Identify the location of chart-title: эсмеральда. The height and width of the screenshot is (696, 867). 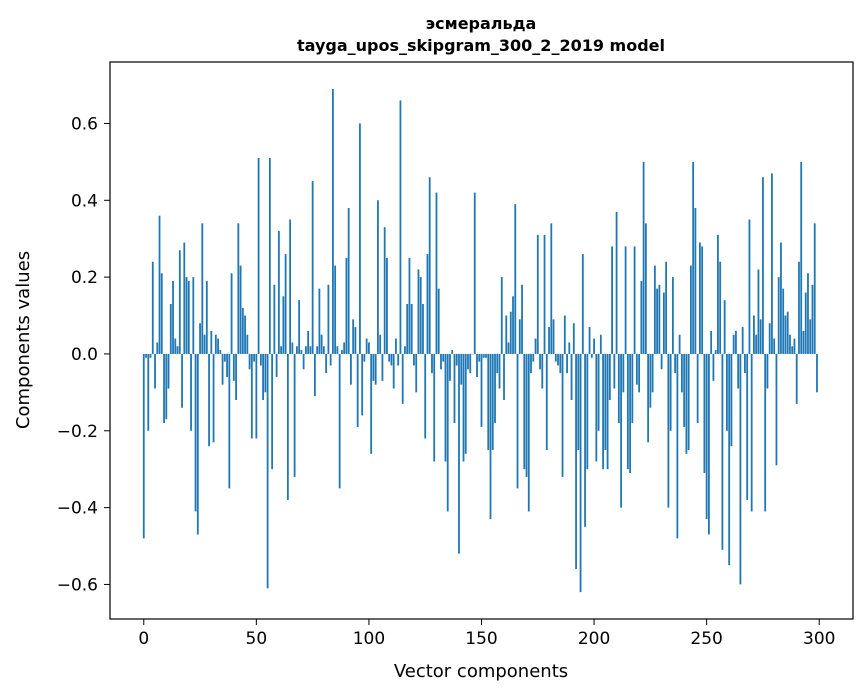
(481, 23).